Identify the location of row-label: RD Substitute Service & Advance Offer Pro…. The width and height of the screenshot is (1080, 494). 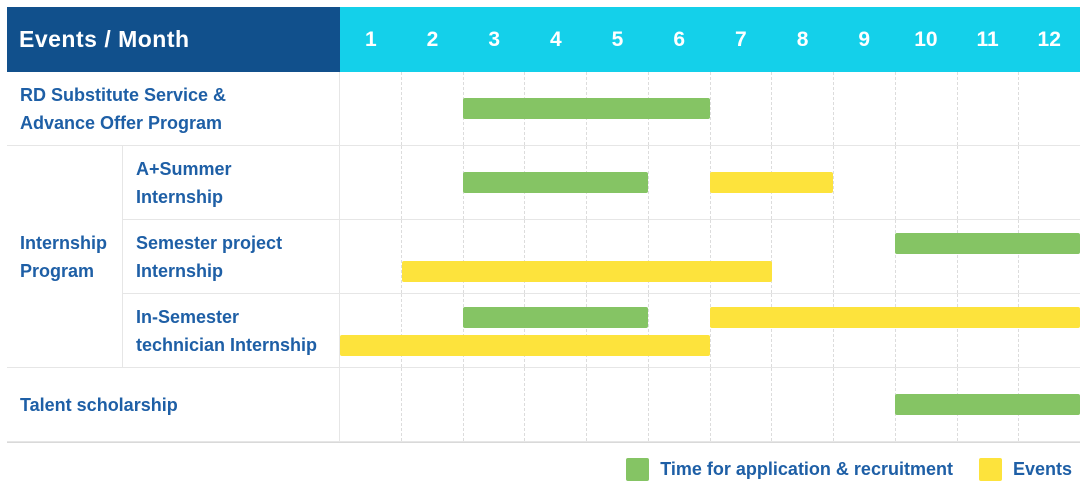
(173, 109).